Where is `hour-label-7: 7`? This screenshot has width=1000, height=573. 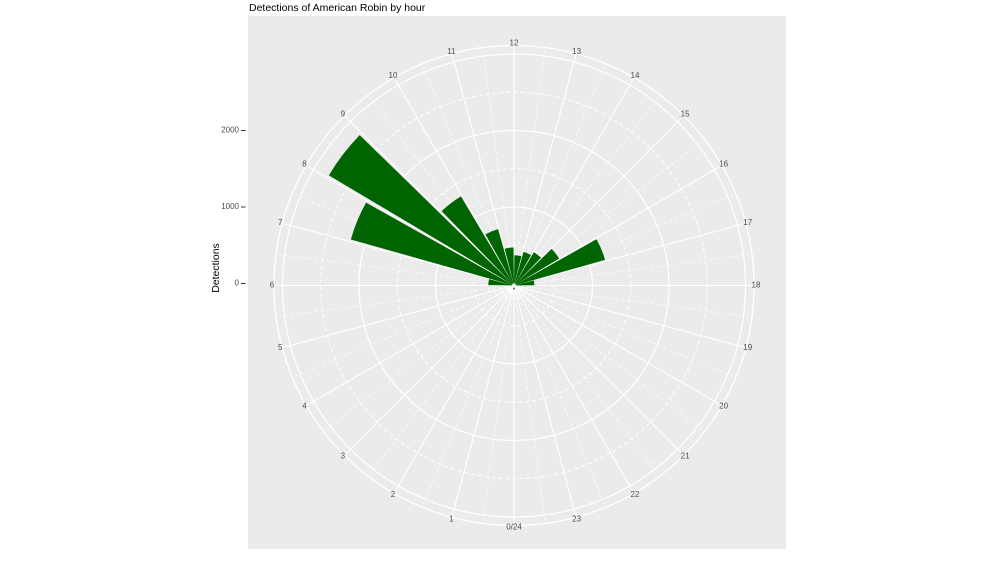
hour-label-7: 7 is located at coordinates (280, 222).